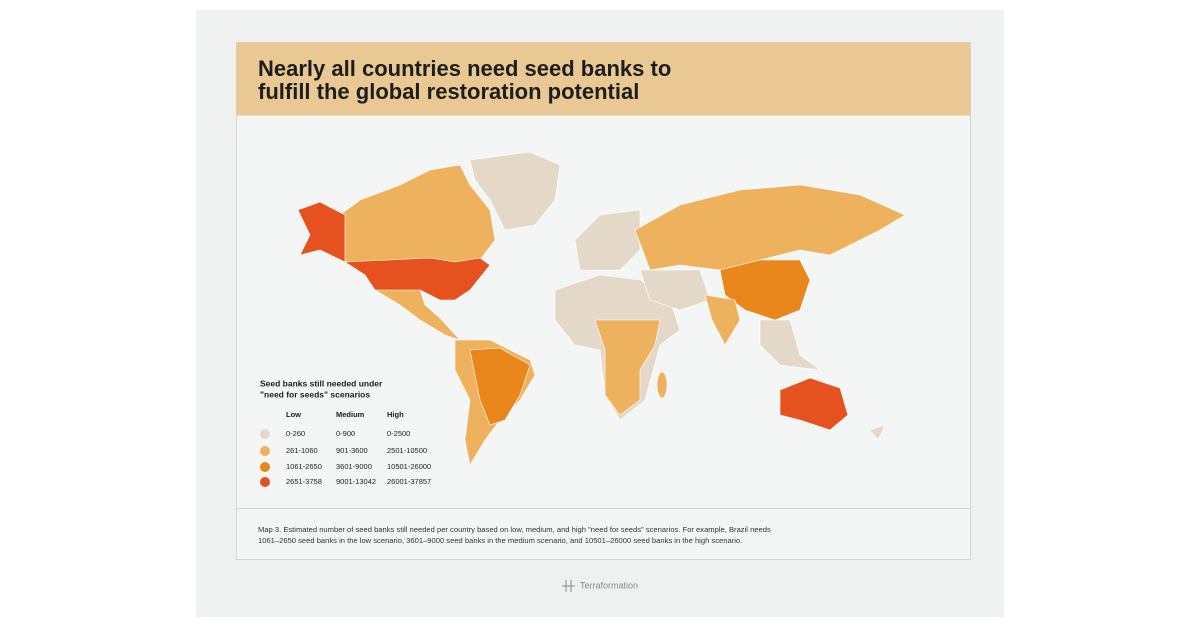 This screenshot has width=1200, height=632. What do you see at coordinates (293, 414) in the screenshot?
I see `legend-column: Low` at bounding box center [293, 414].